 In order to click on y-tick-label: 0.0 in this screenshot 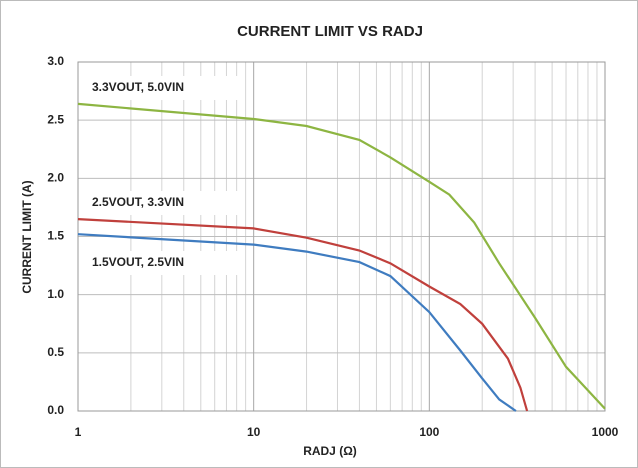, I will do `click(55, 410)`.